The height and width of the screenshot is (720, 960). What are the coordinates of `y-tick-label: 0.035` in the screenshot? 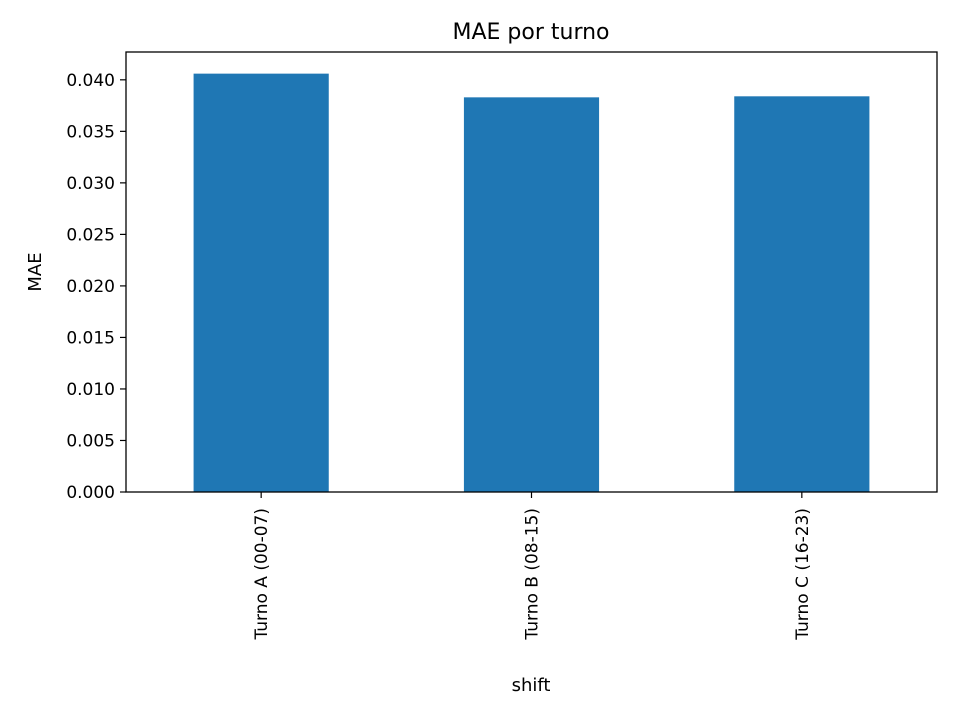 It's located at (90, 132).